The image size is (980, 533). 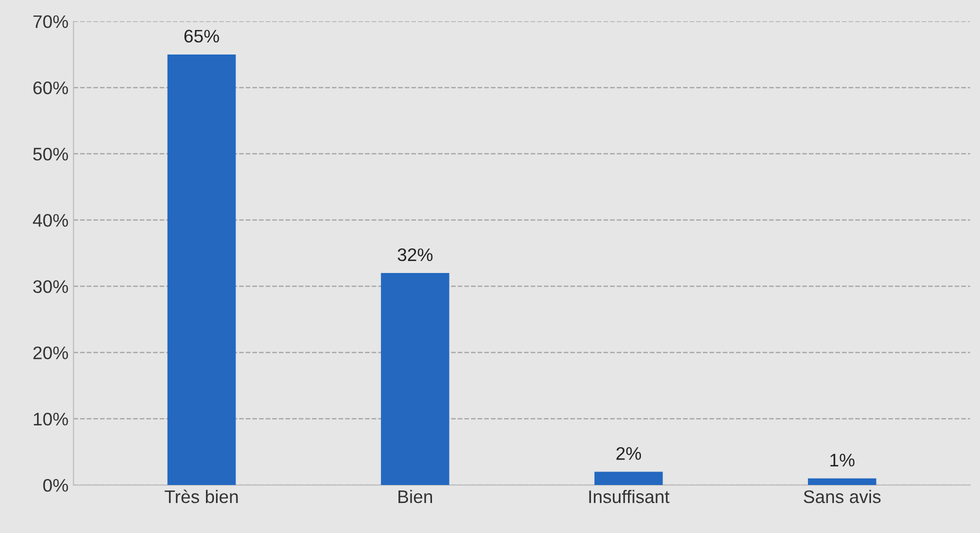 What do you see at coordinates (50, 220) in the screenshot?
I see `y-tick-label: 40%` at bounding box center [50, 220].